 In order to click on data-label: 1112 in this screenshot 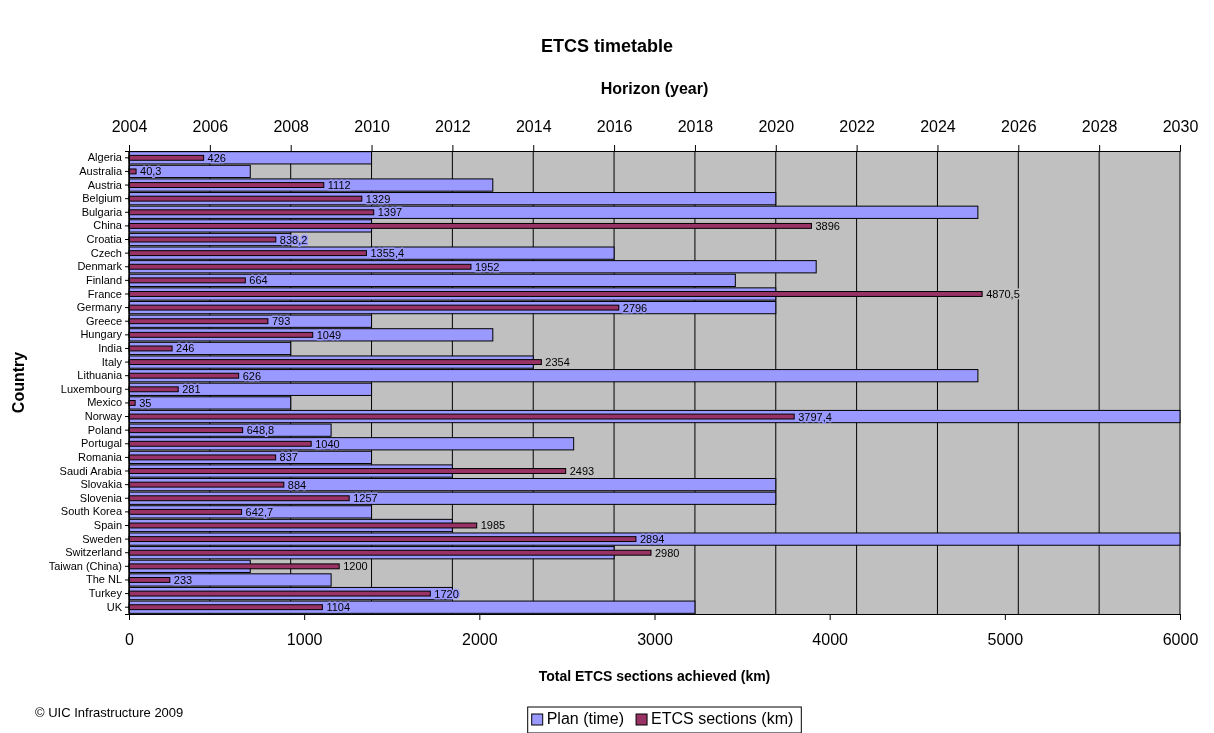, I will do `click(339, 185)`.